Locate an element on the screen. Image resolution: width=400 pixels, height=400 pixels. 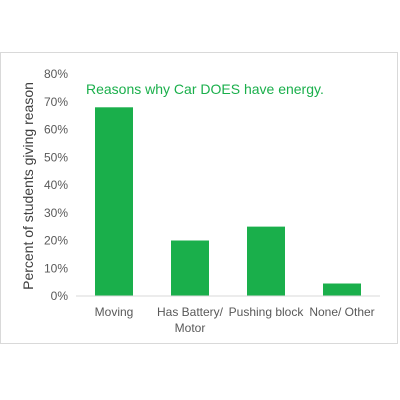
y-tick-label: 10% is located at coordinates (56, 268).